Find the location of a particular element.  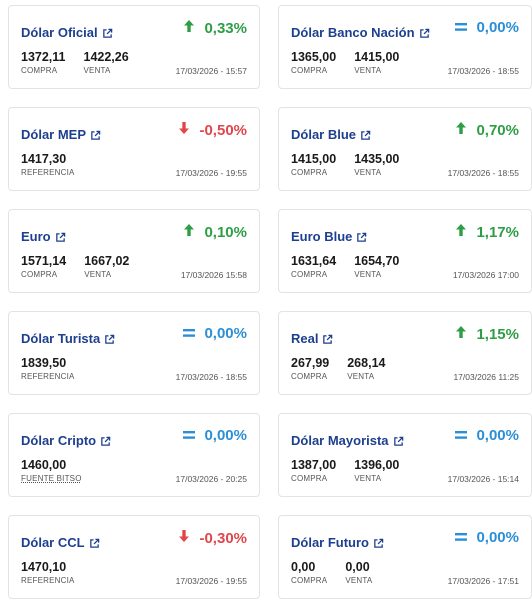

quote-title: Dólar Oficial is located at coordinates (59, 32).